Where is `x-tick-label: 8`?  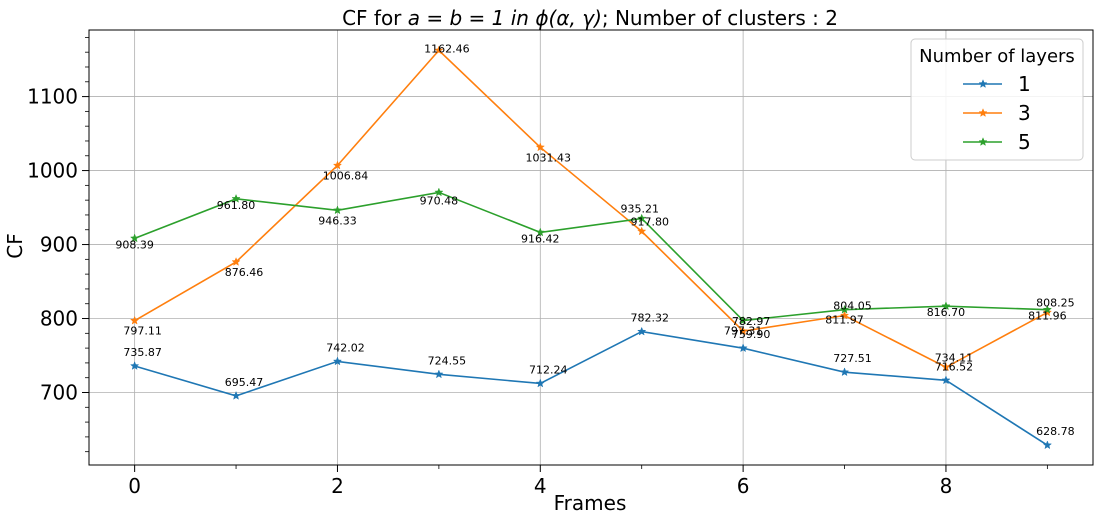
x-tick-label: 8 is located at coordinates (946, 486).